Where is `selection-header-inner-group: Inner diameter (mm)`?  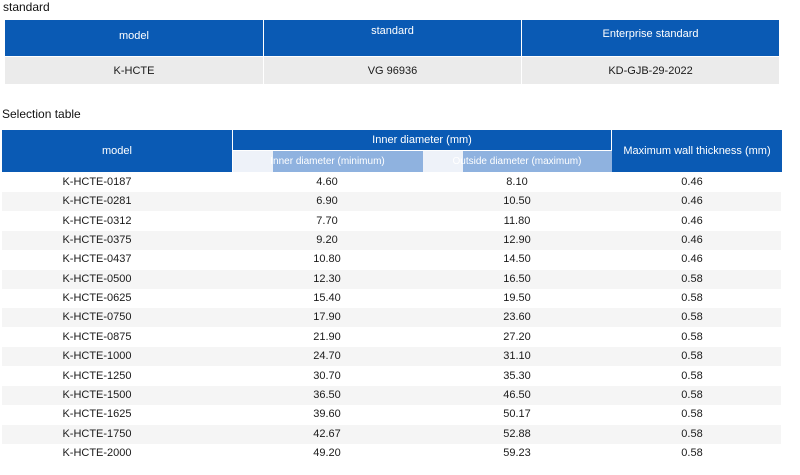 selection-header-inner-group: Inner diameter (mm) is located at coordinates (422, 140).